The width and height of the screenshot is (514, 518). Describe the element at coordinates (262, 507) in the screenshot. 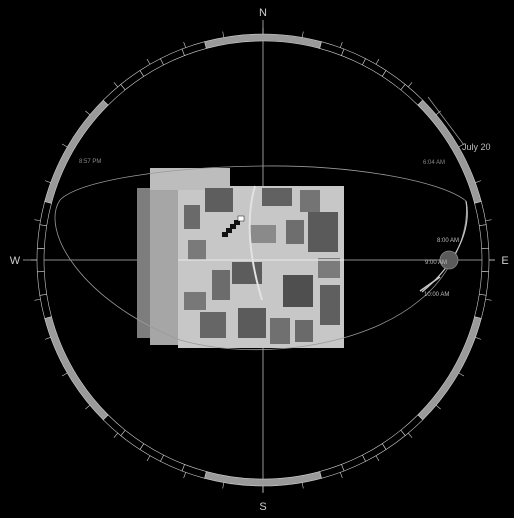

I see `compass-south: S` at that location.